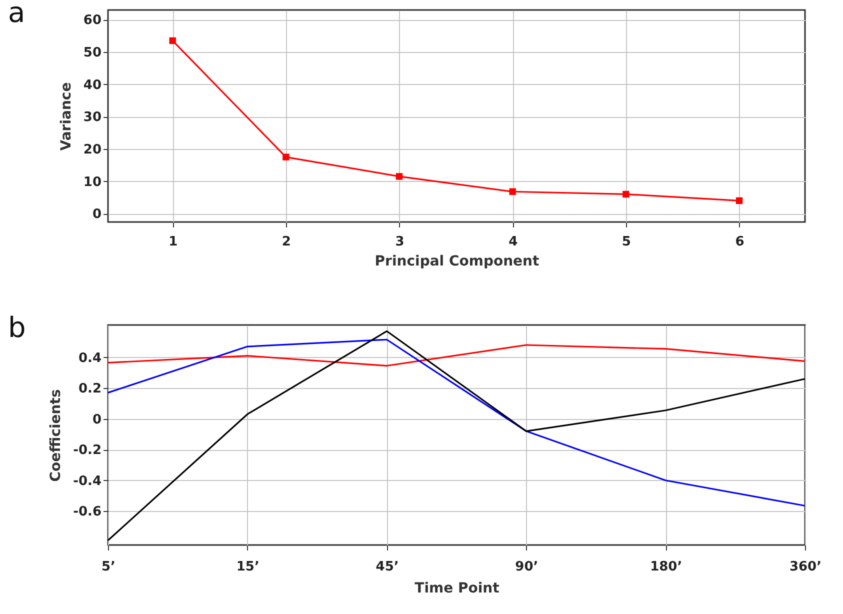 This screenshot has height=614, width=843. Describe the element at coordinates (109, 567) in the screenshot. I see `x-tick-label: 5’` at that location.